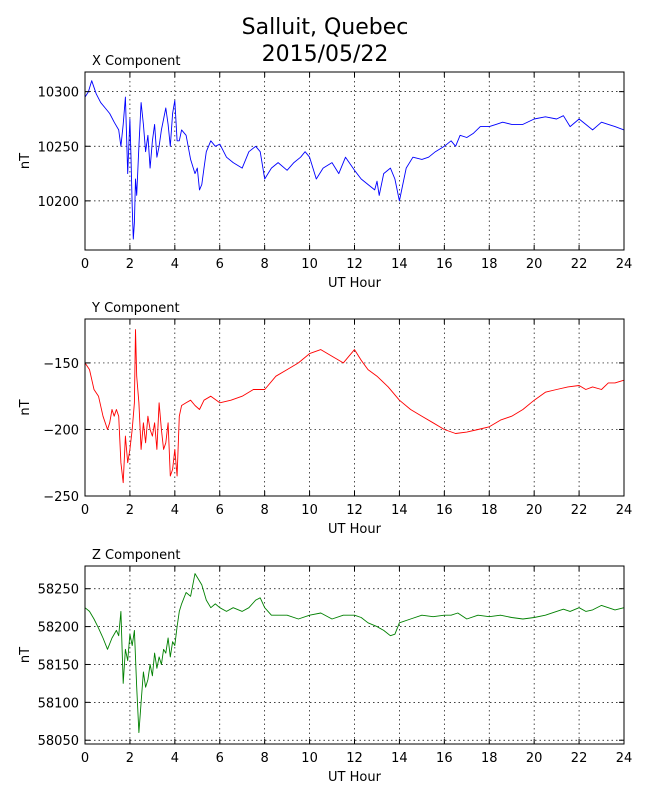 This screenshot has width=650, height=800. I want to click on z-y-tick-label: 58050, so click(58, 741).